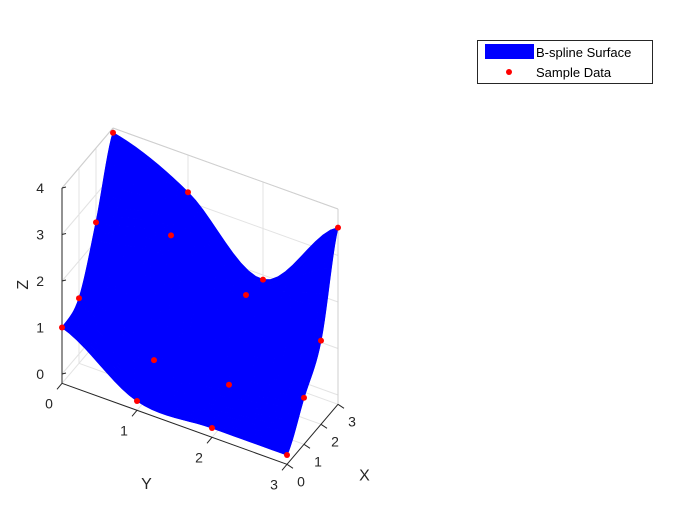  What do you see at coordinates (40, 328) in the screenshot?
I see `z-tick-label-1: 1` at bounding box center [40, 328].